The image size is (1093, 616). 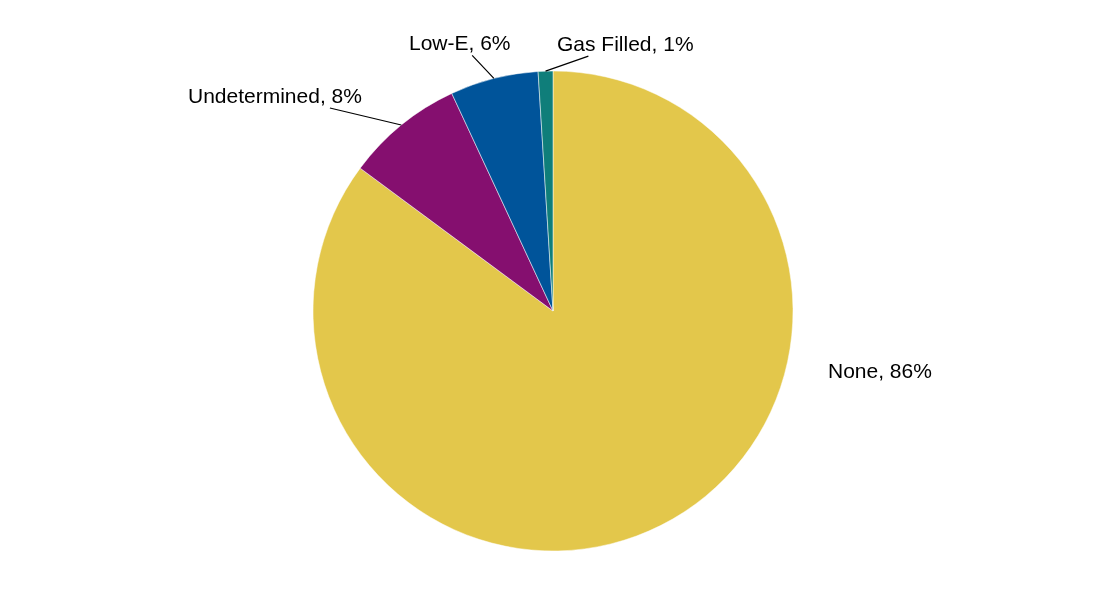 What do you see at coordinates (275, 95) in the screenshot?
I see `slice-label: Undetermined, 8%` at bounding box center [275, 95].